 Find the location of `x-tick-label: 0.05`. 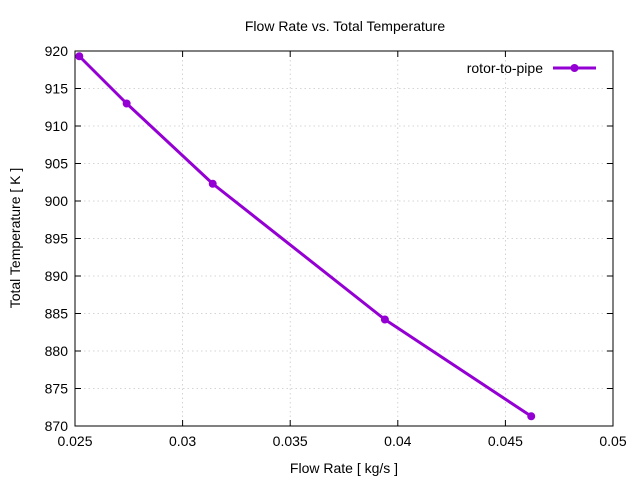

x-tick-label: 0.05 is located at coordinates (612, 441).